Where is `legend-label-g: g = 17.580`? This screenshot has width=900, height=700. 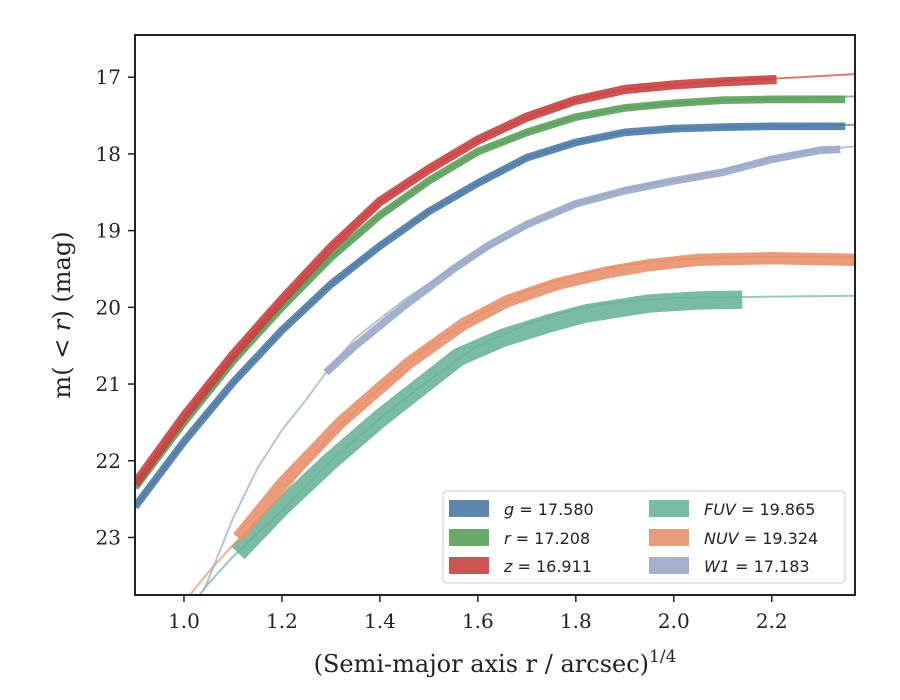 legend-label-g: g = 17.580 is located at coordinates (549, 509).